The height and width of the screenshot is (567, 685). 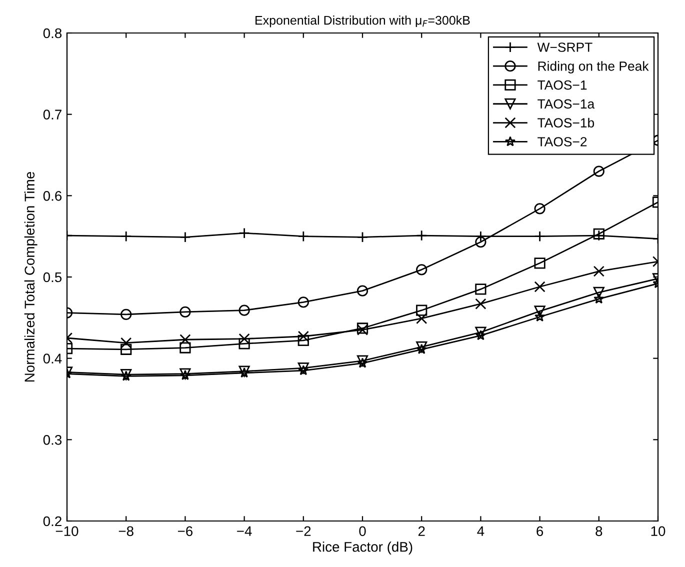 What do you see at coordinates (363, 22) in the screenshot?
I see `chart-title: Exponential Distribution with μ$_{F}$=300kB` at bounding box center [363, 22].